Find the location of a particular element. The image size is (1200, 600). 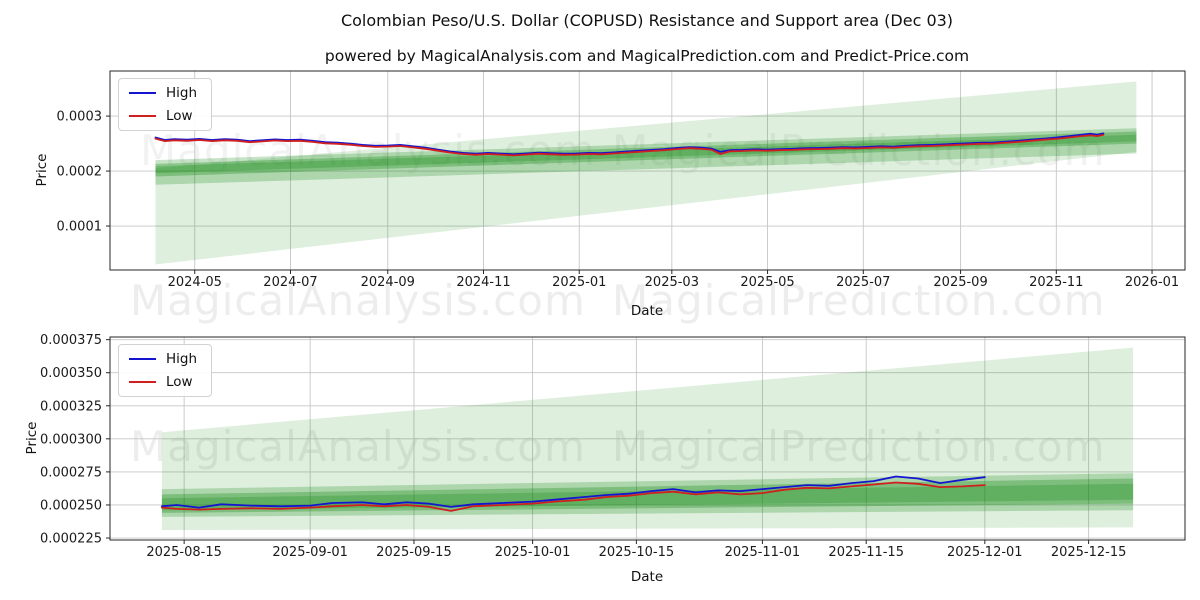

x-tick-label: 2025-11-01 is located at coordinates (763, 552).